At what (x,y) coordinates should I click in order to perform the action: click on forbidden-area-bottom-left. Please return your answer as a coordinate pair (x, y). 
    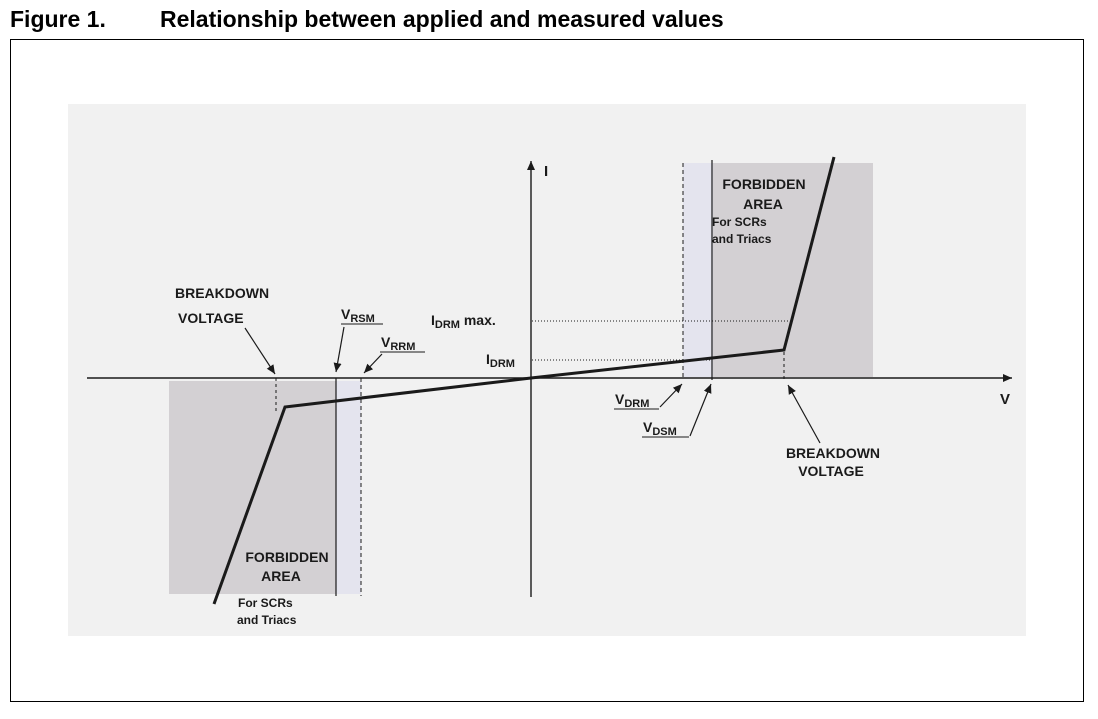
    Looking at the image, I should click on (265, 487).